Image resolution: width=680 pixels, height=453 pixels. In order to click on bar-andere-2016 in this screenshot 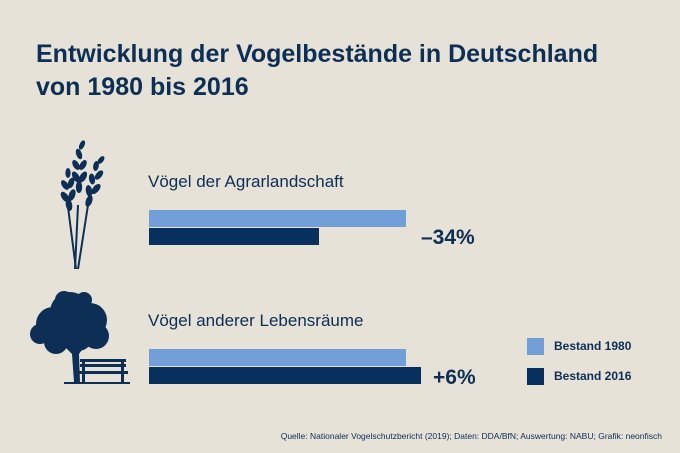, I will do `click(285, 375)`.